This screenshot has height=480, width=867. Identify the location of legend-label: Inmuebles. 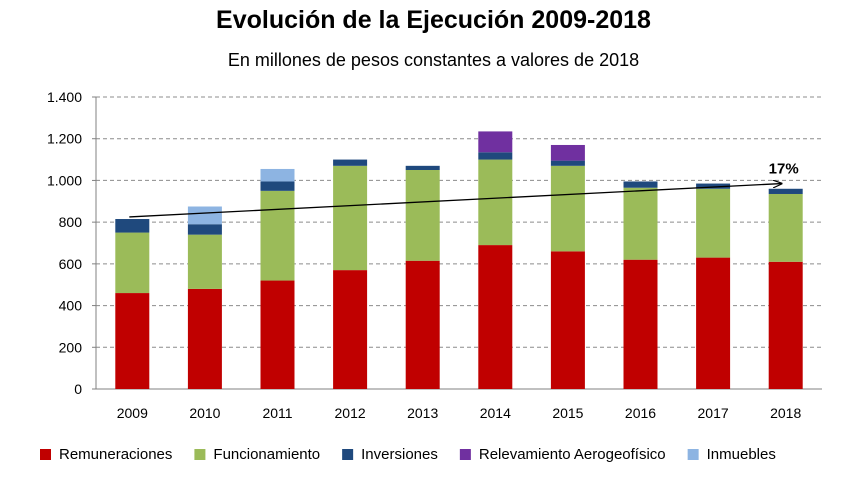
(741, 454).